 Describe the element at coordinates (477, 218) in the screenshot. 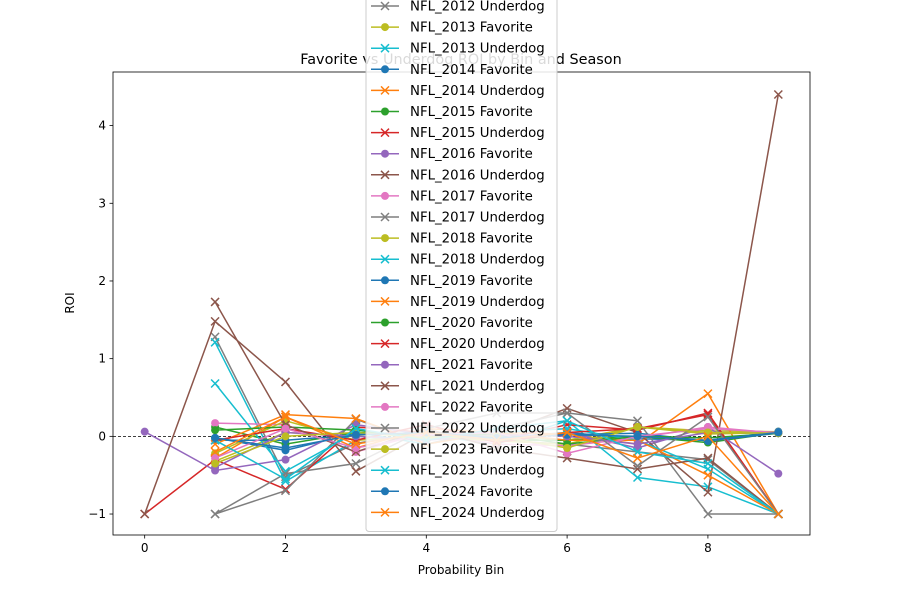

I see `legend-label: NFL_2017 Underdog` at that location.